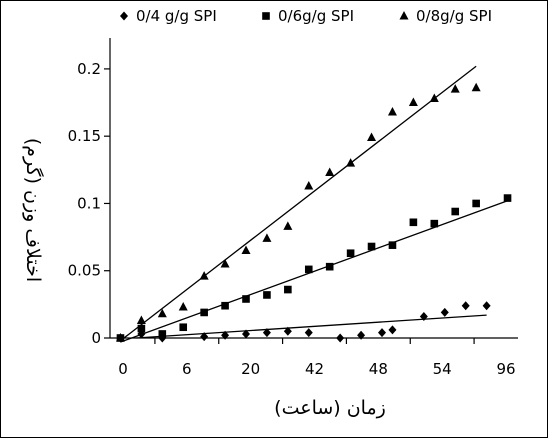 This screenshot has width=548, height=442. I want to click on y-tick-label: 0.1, so click(89, 203).